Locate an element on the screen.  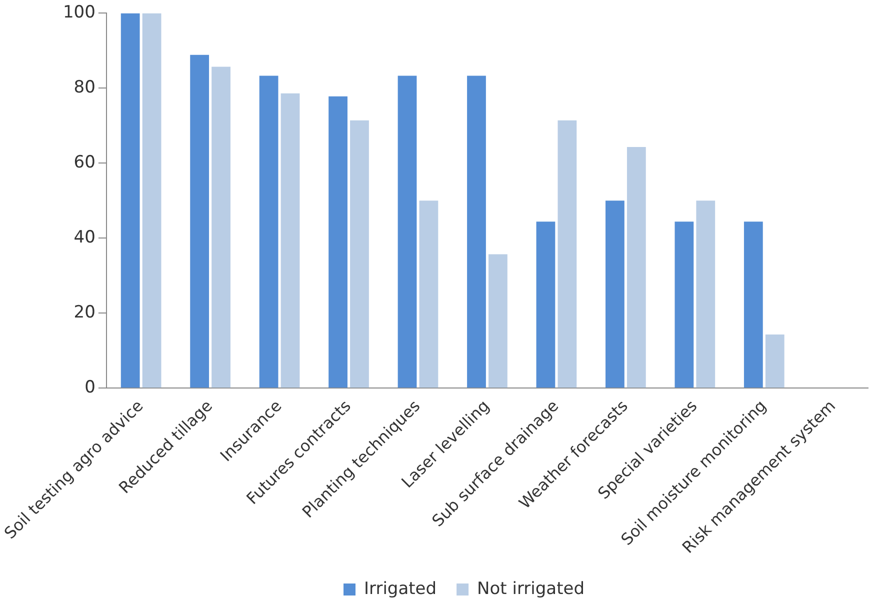
y-tick-label: 60 is located at coordinates (85, 162).